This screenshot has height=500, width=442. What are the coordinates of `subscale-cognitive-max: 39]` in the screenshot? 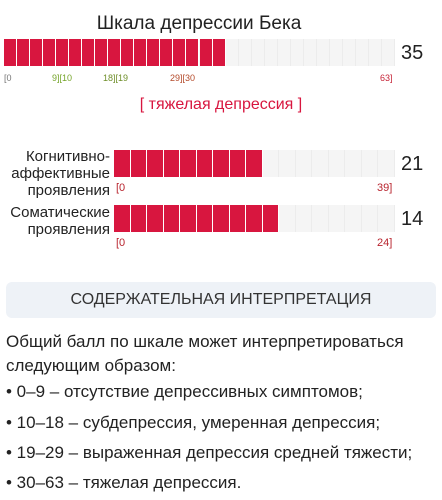 It's located at (385, 188).